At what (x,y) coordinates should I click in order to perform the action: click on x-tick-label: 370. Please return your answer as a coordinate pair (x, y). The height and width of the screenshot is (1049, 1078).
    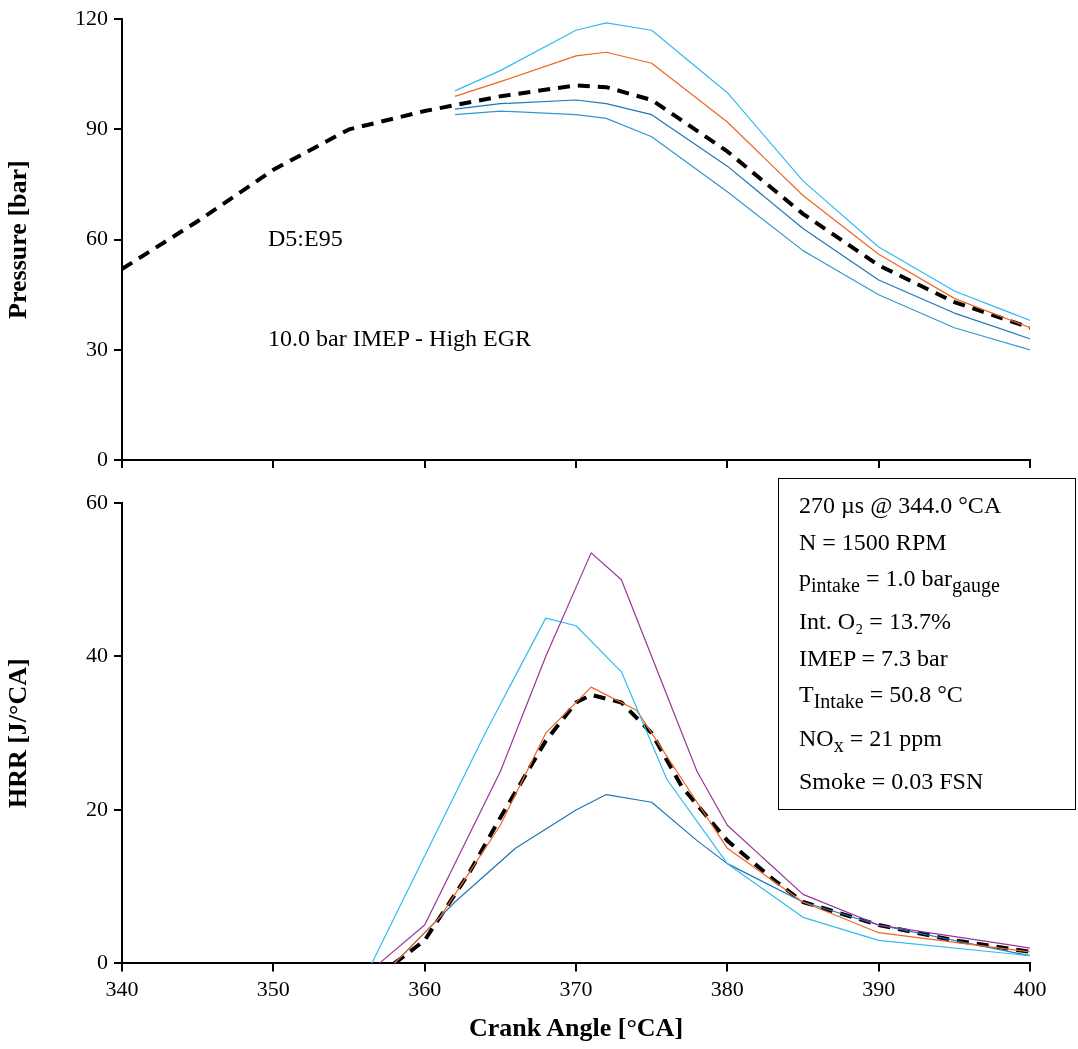
    Looking at the image, I should click on (576, 989).